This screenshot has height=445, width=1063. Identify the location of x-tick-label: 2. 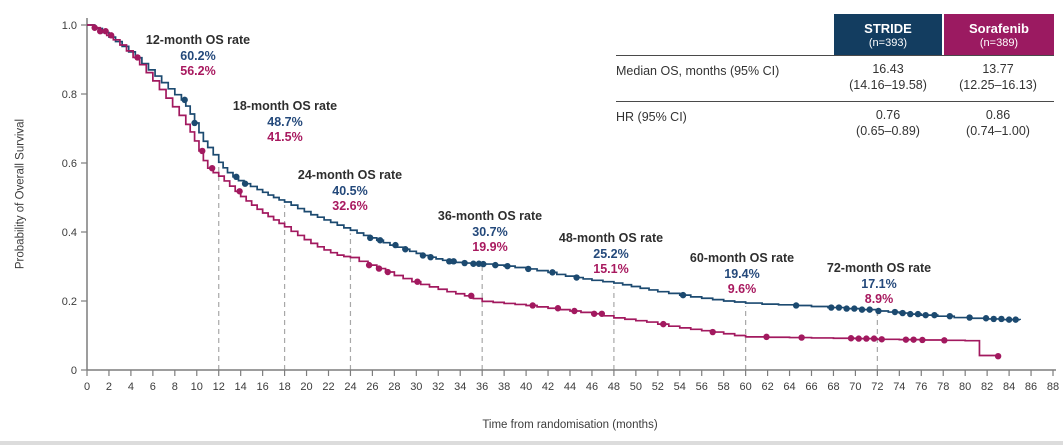
(109, 387).